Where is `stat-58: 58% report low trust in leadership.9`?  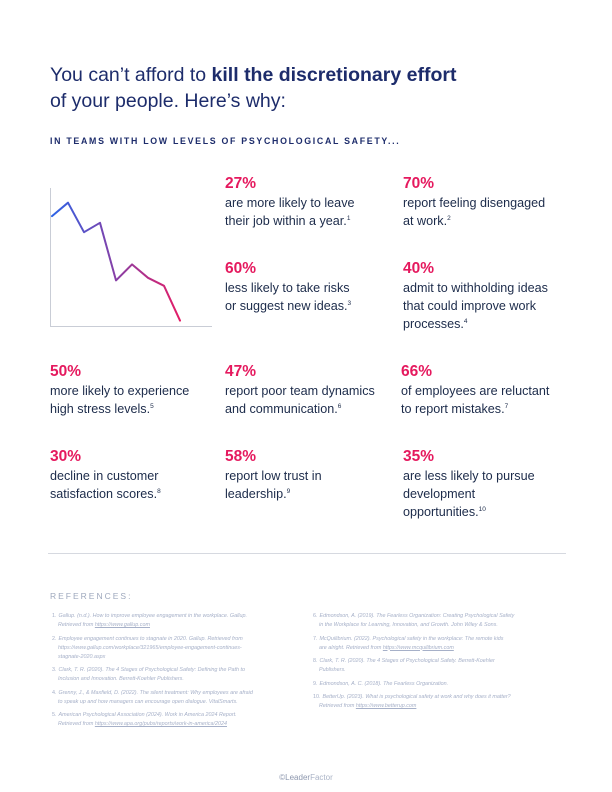
stat-58: 58% report low trust in leadership.9 is located at coordinates (312, 475).